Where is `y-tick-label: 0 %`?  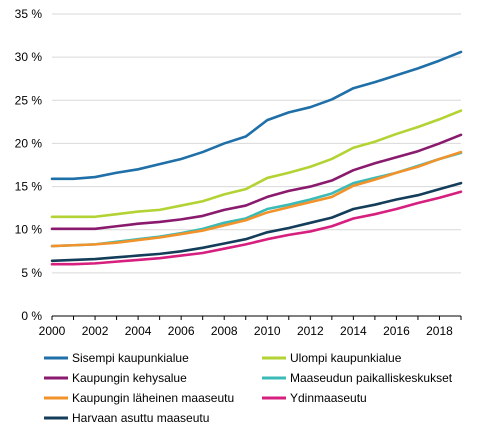 y-tick-label: 0 % is located at coordinates (31, 316).